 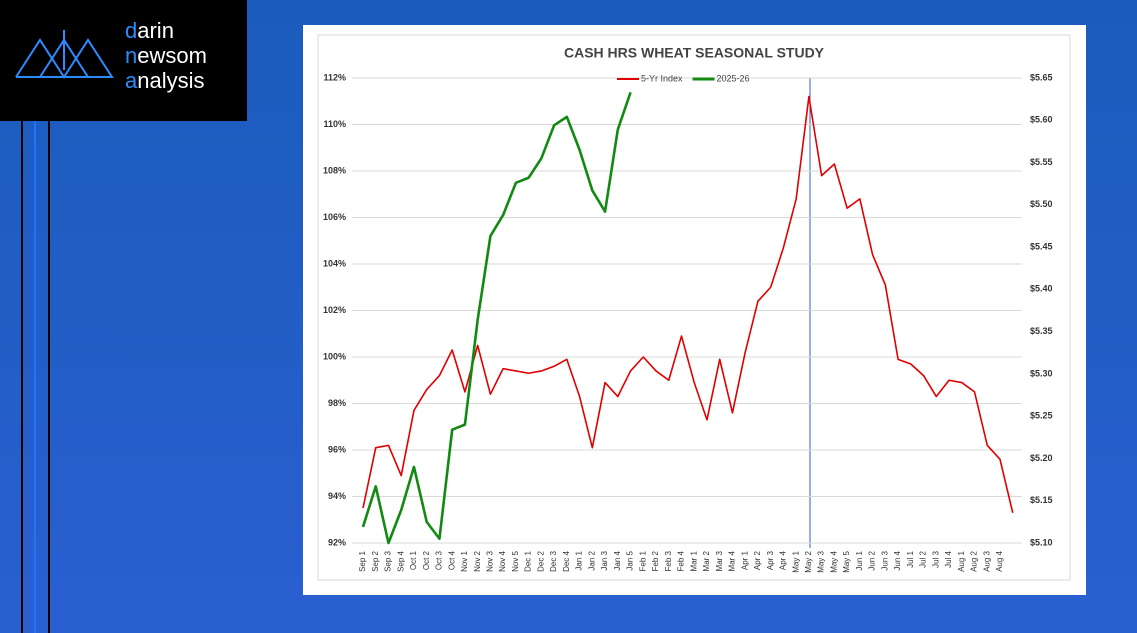 I want to click on x-tick-label: Jan 3, so click(x=604, y=560).